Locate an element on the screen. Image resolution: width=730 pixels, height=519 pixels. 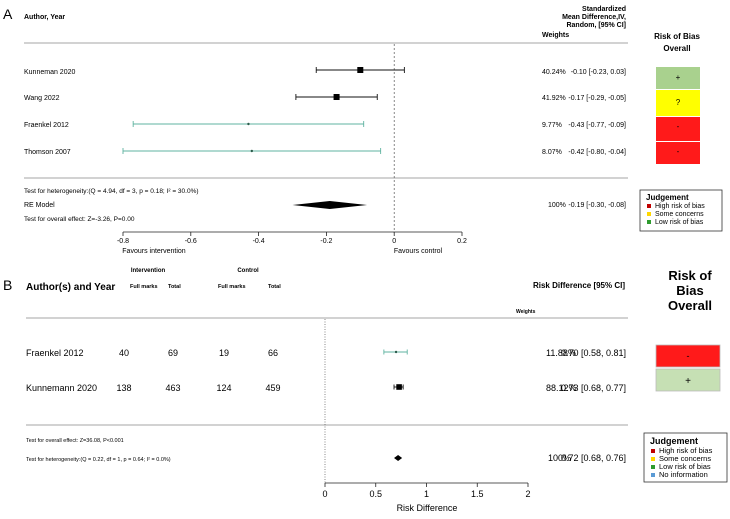
panel-b-group-intervention: Intervention is located at coordinates (148, 271).